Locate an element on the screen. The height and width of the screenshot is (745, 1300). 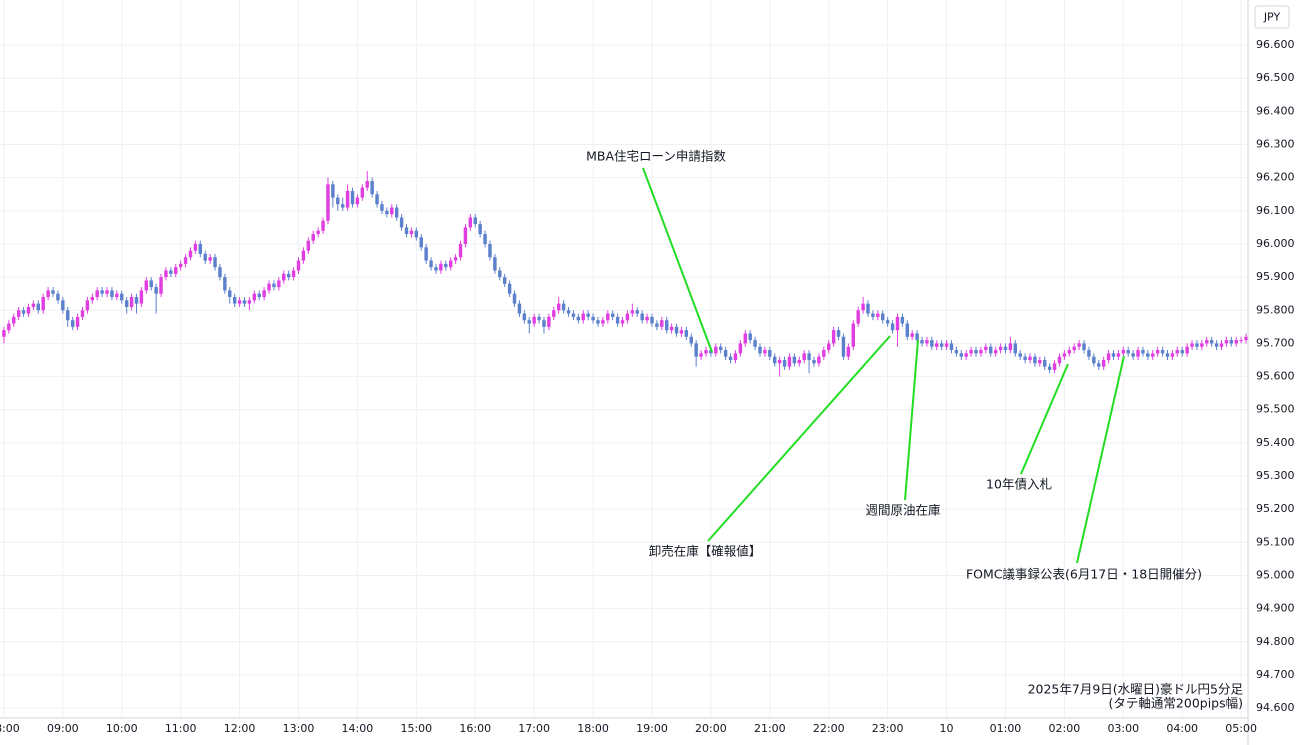
annotation-label: 卸売在庫【確報値】 is located at coordinates (705, 551).